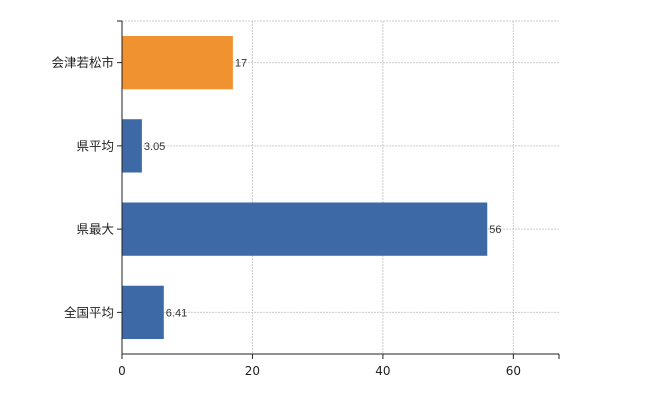  I want to click on category-label: 全国平均, so click(89, 312).